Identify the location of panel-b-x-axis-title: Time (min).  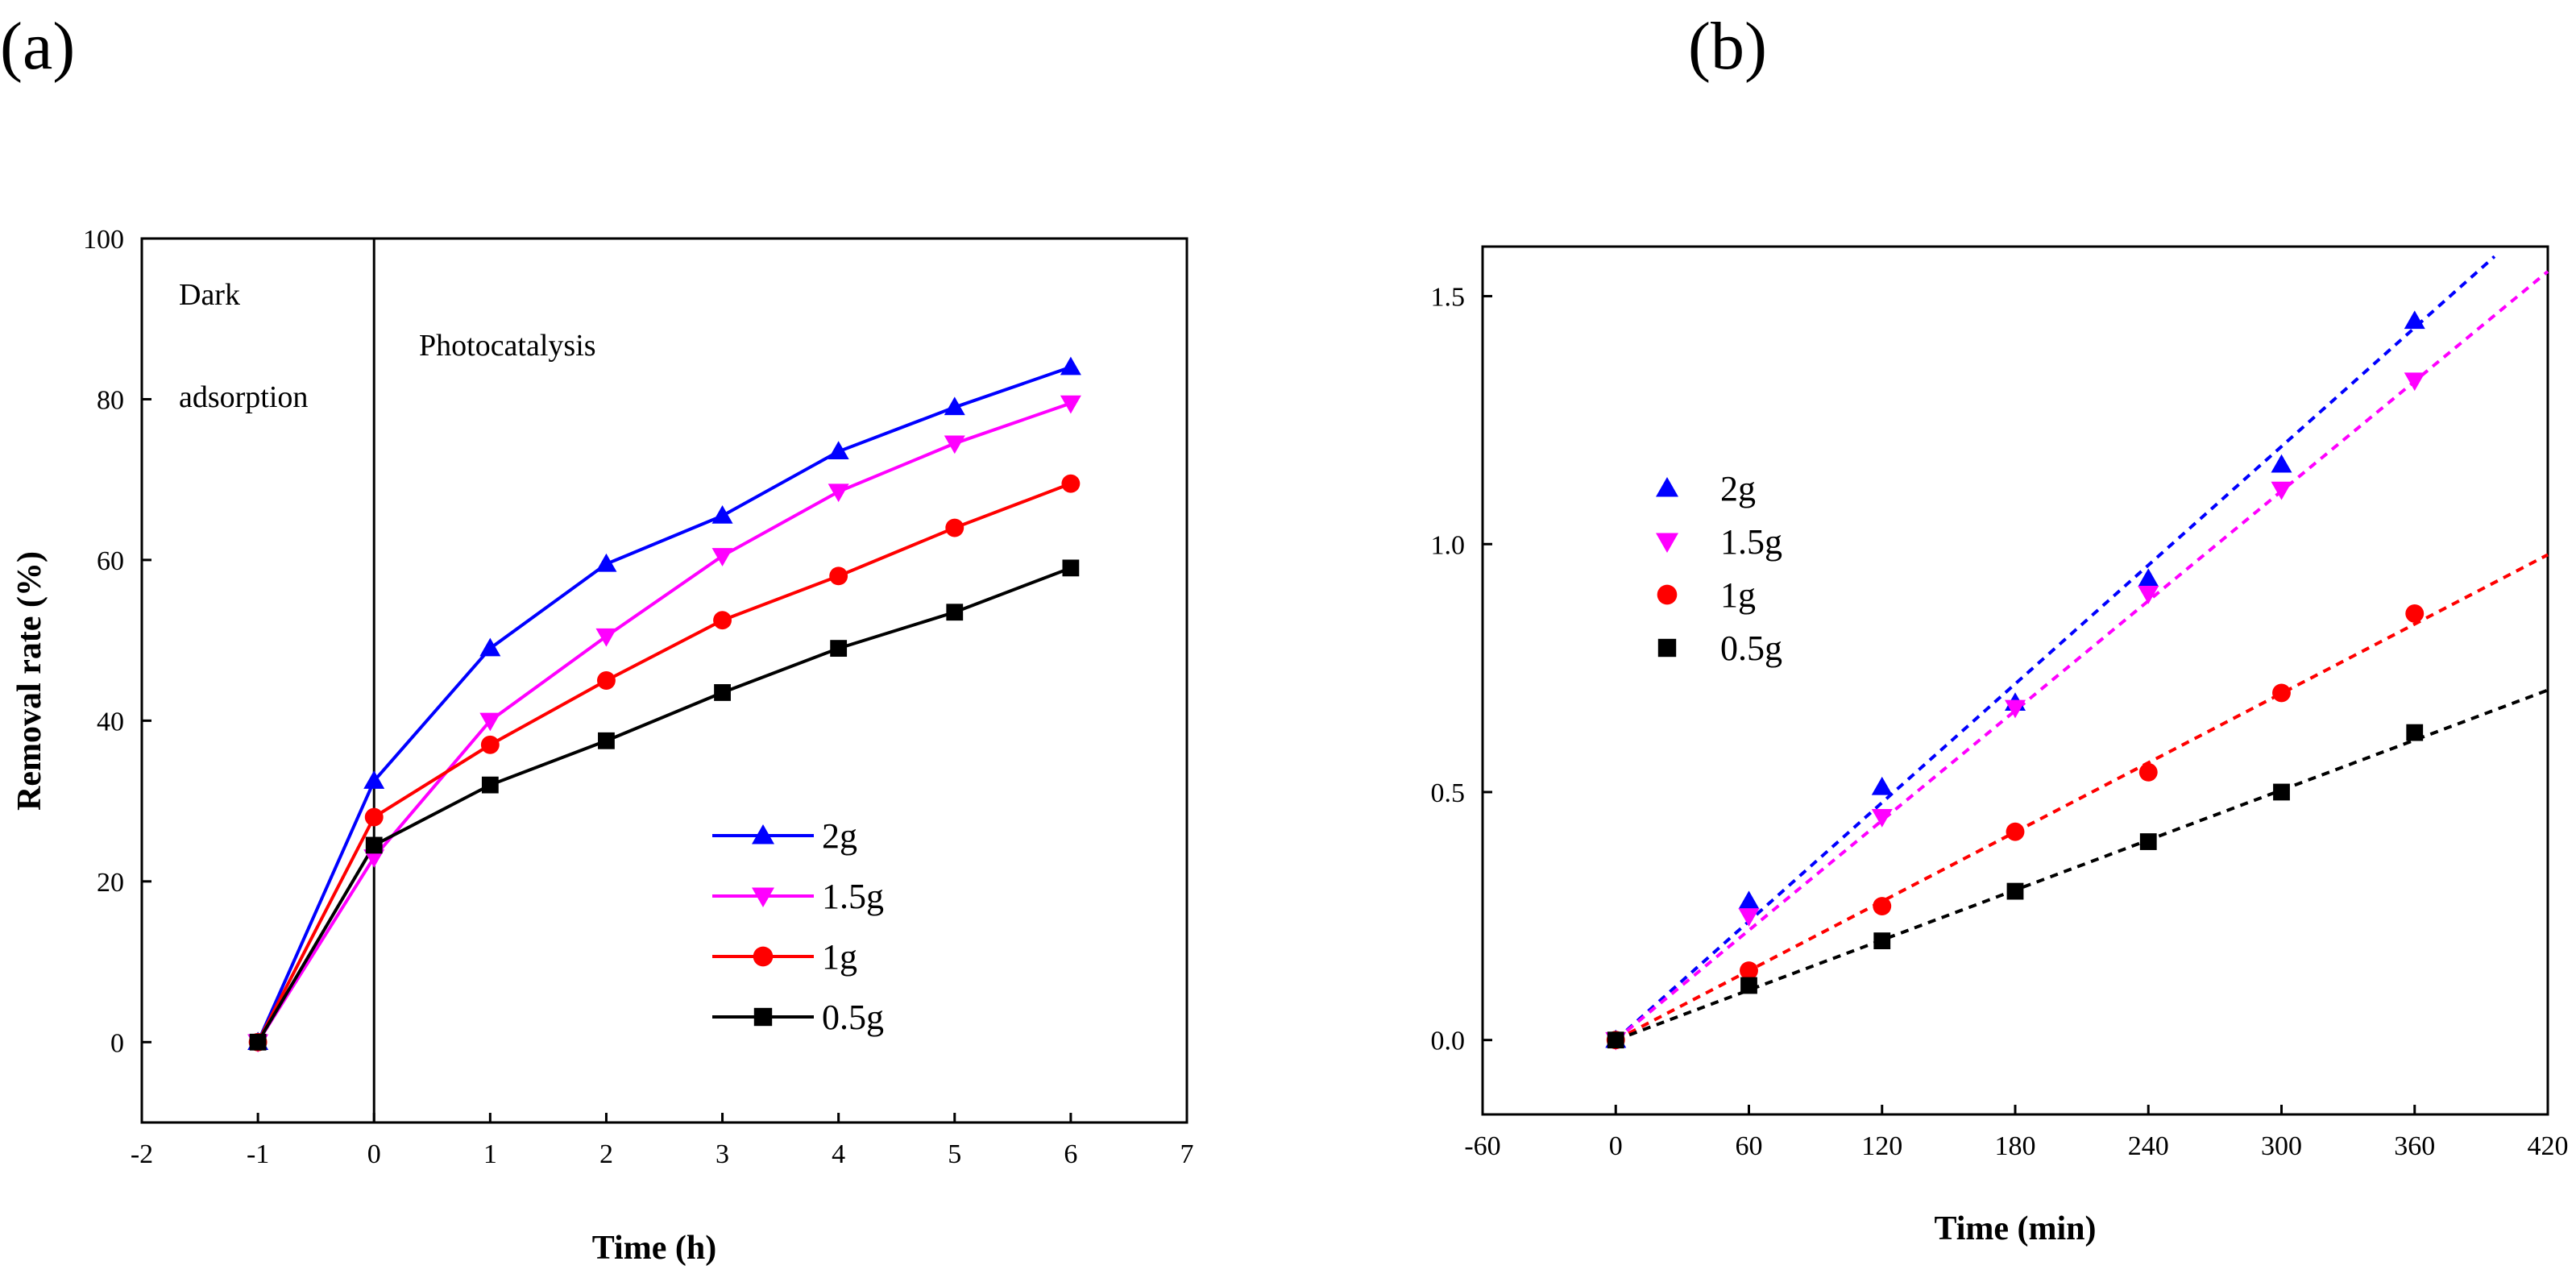
(2015, 1228).